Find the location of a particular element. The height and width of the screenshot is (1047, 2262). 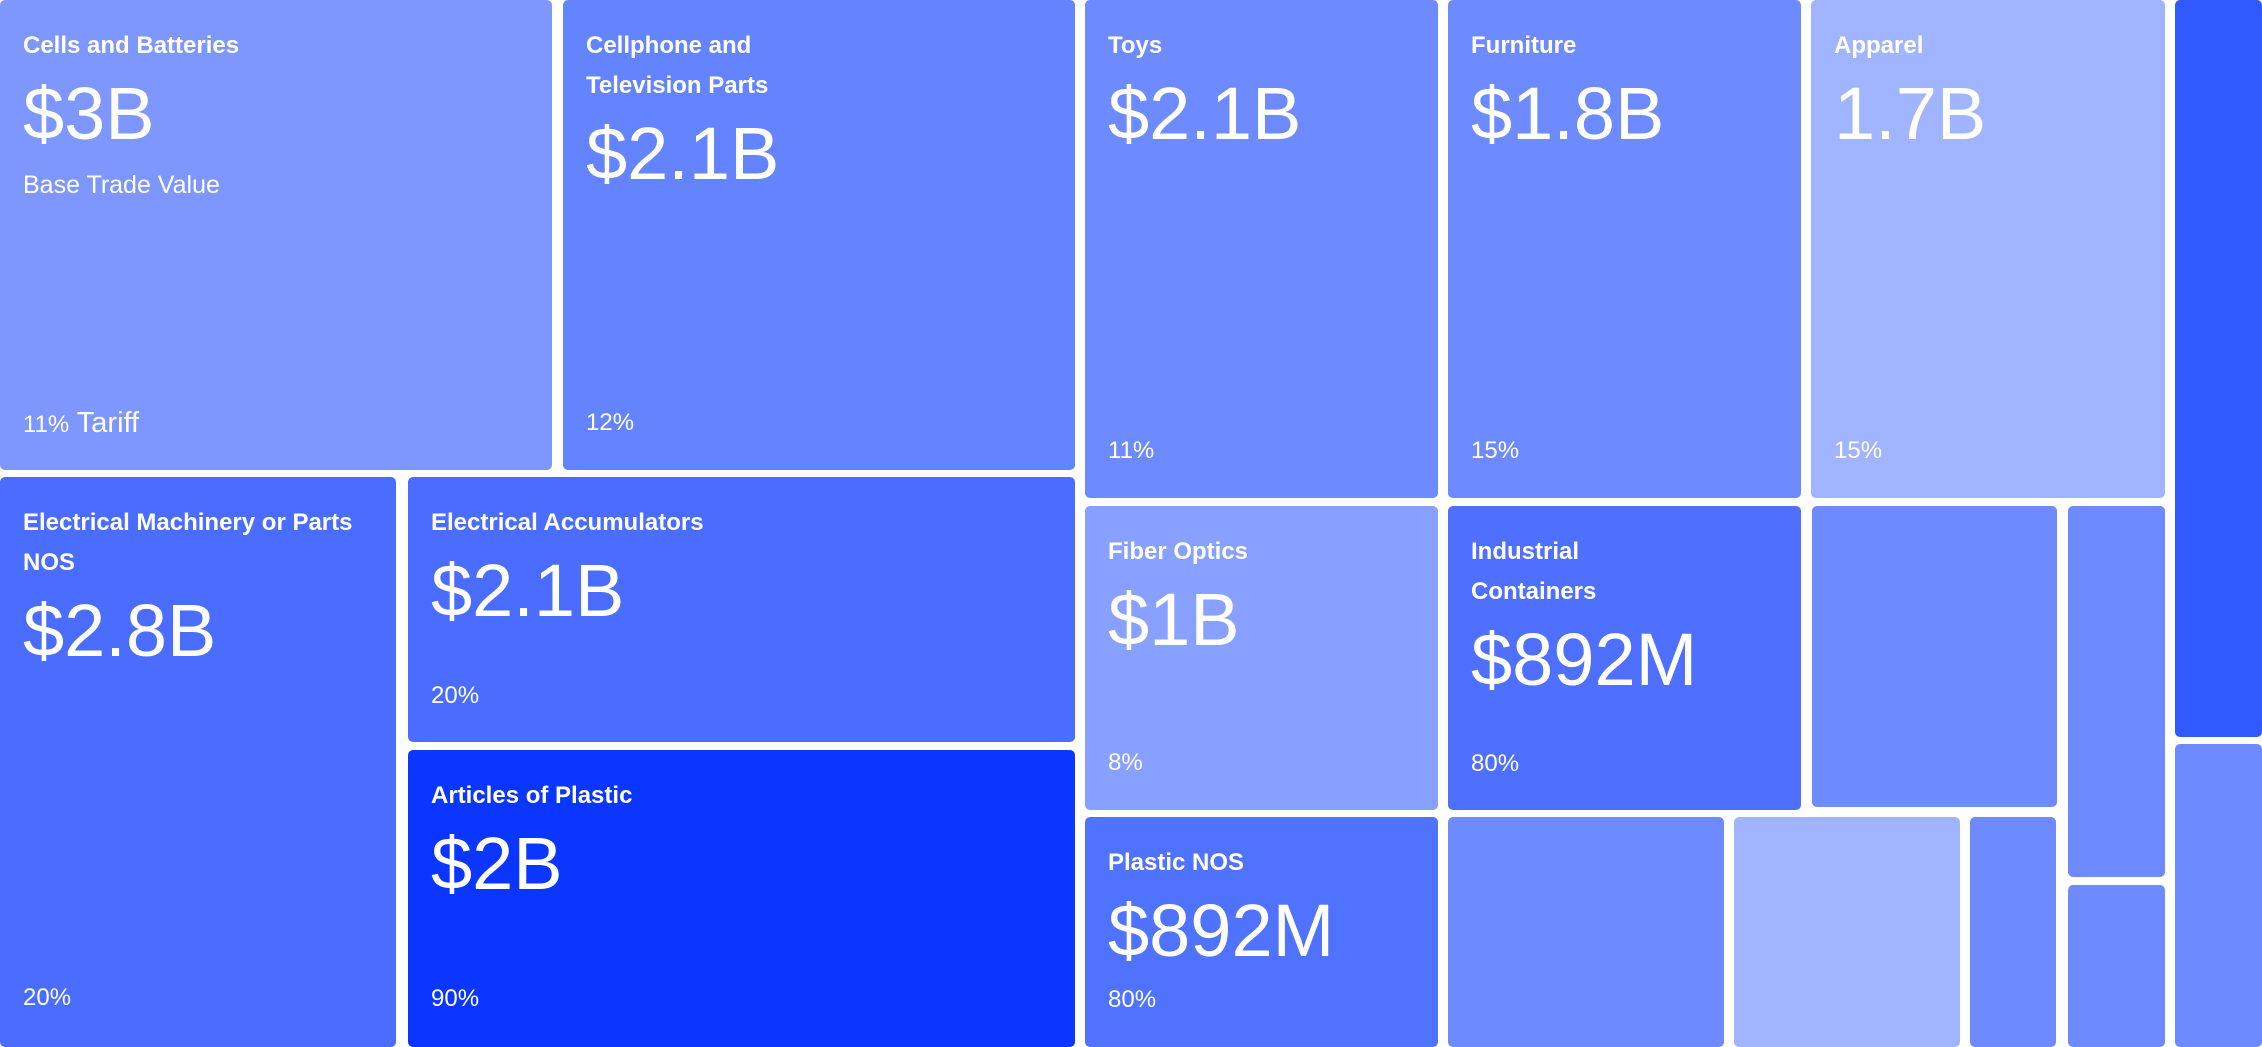

tile-name: Cells and Batteries is located at coordinates (131, 45).